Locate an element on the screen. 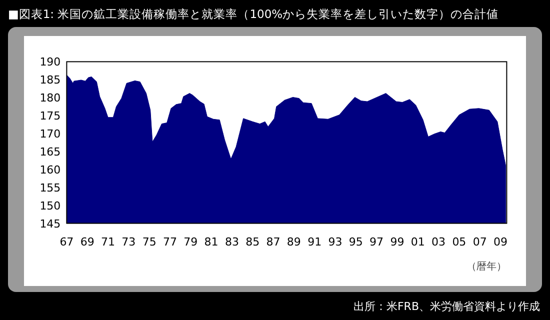 This screenshot has height=320, width=550. y-tick-label: 170 is located at coordinates (50, 134).